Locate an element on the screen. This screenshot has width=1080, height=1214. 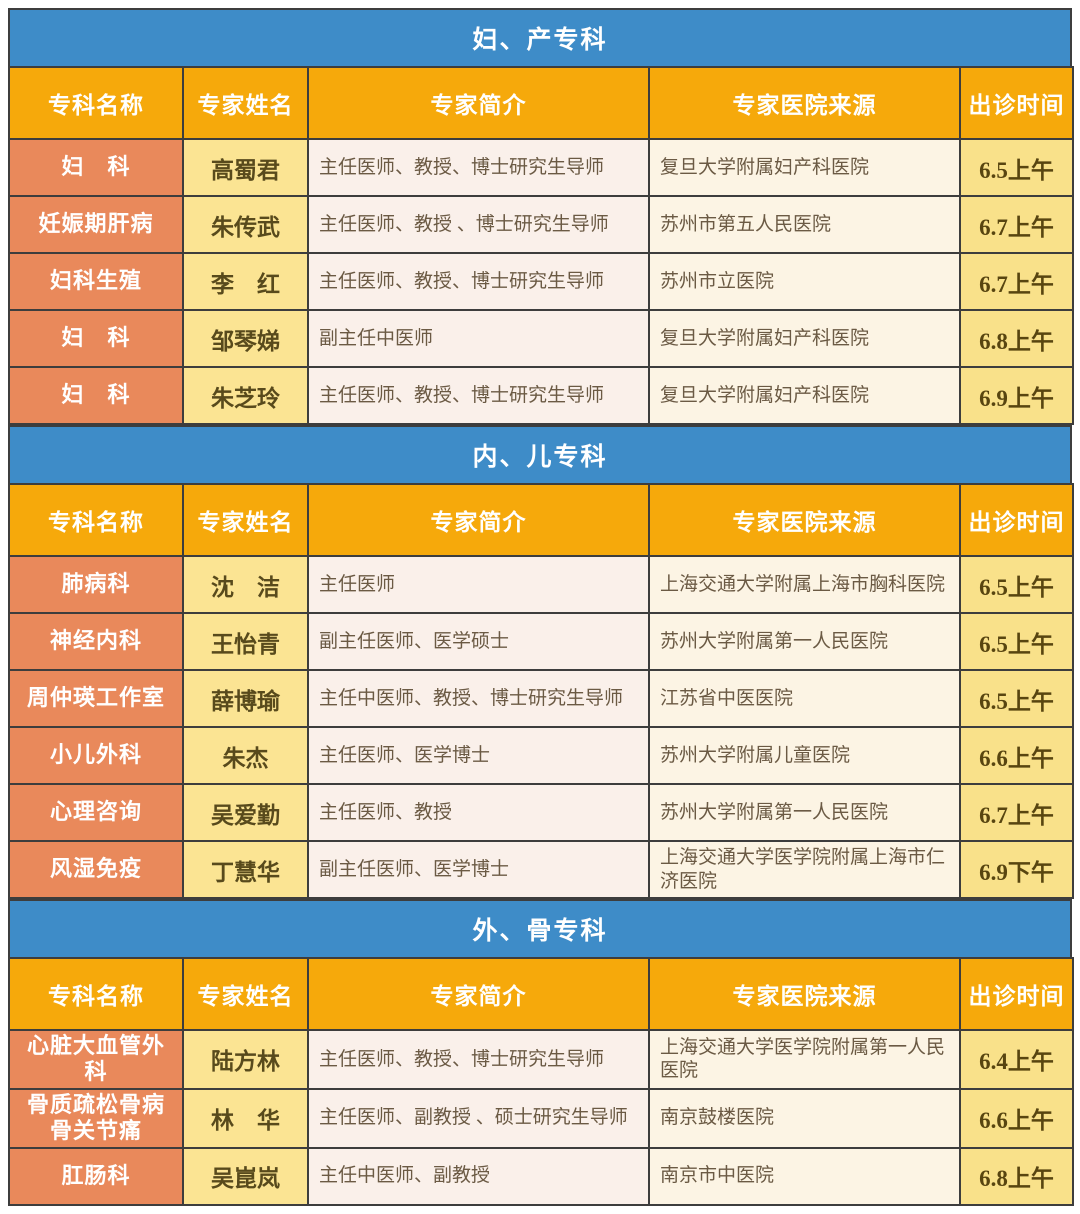
hospital-cell: 江苏省中医医院 is located at coordinates (804, 698).